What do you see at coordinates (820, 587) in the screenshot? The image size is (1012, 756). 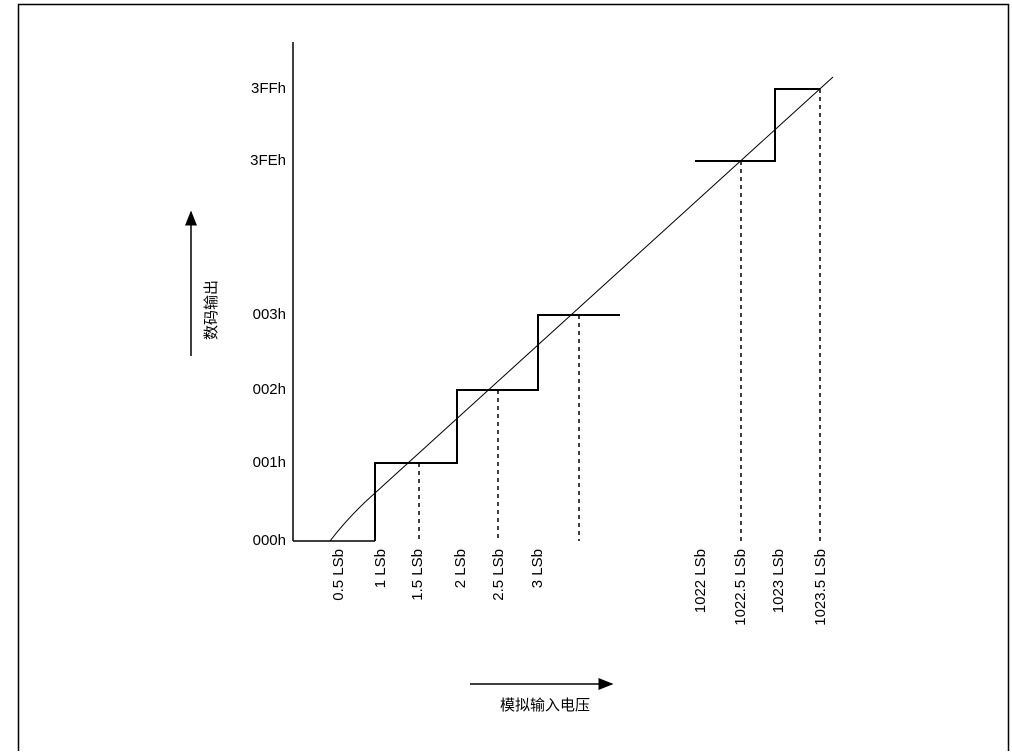 I see `x-tick-label: 1023.5 LSb` at bounding box center [820, 587].